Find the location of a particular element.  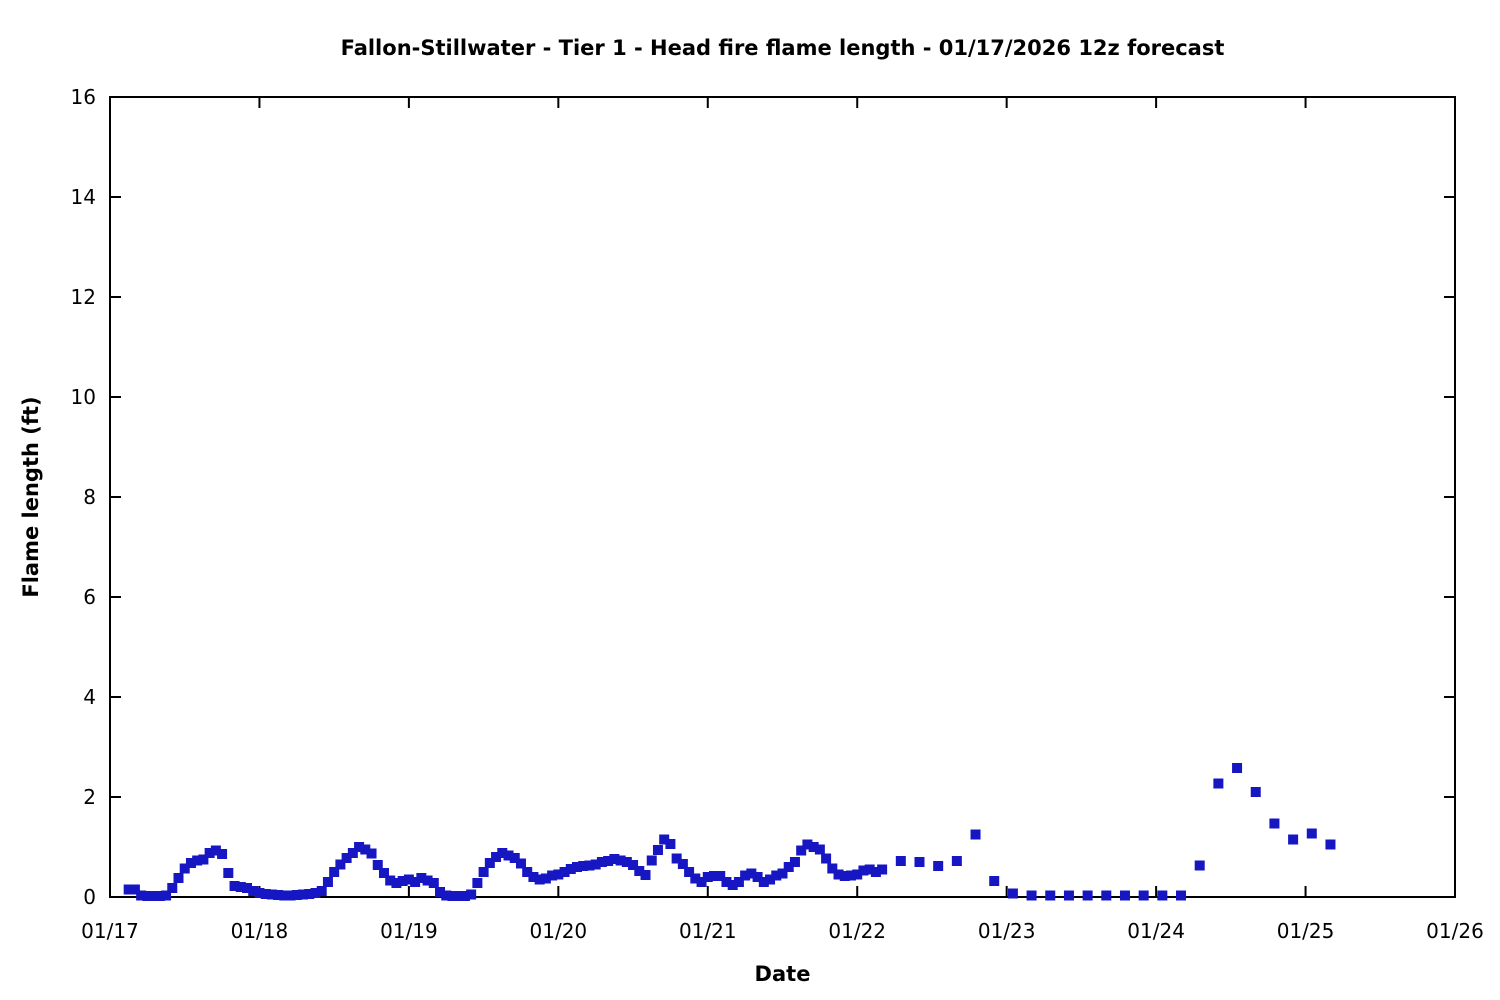

x-tick-label: 01/20 is located at coordinates (559, 931).